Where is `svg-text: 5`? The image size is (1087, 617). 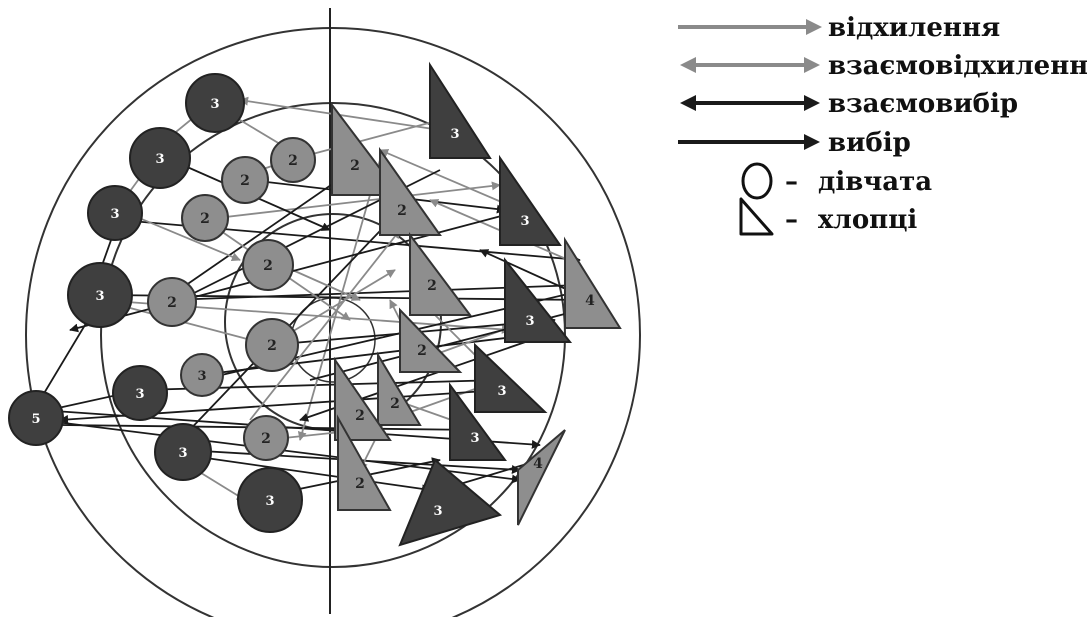 svg-text: 5 is located at coordinates (35, 419).